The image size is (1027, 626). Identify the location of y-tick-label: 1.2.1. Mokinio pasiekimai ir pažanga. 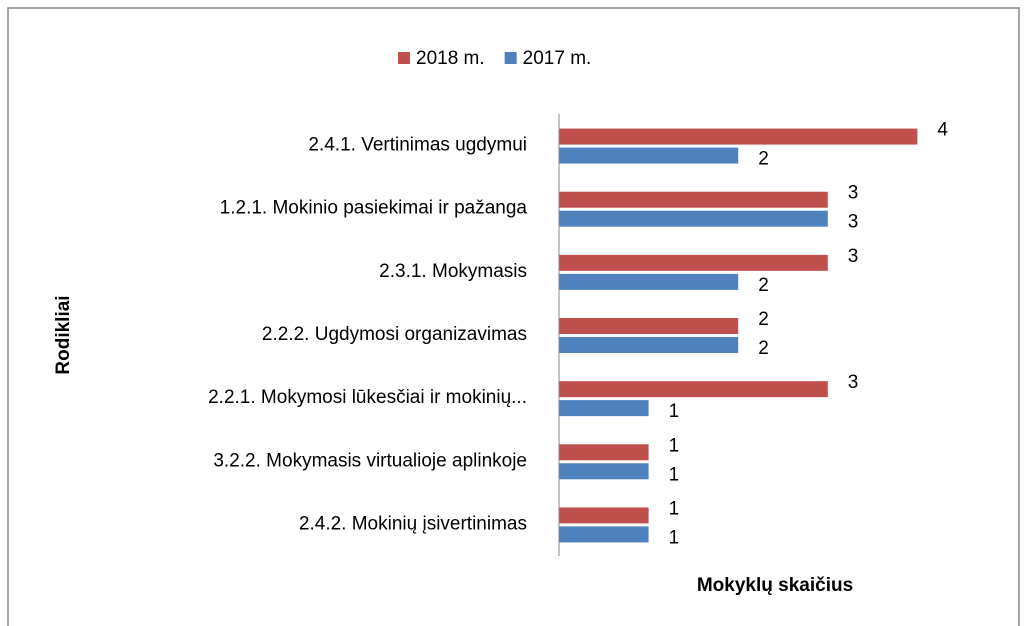
(374, 208).